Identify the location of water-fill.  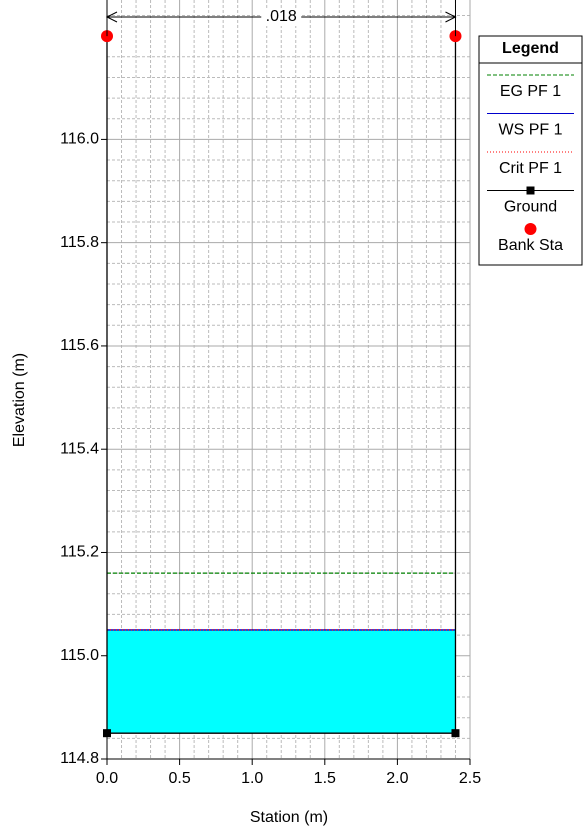
(281, 681).